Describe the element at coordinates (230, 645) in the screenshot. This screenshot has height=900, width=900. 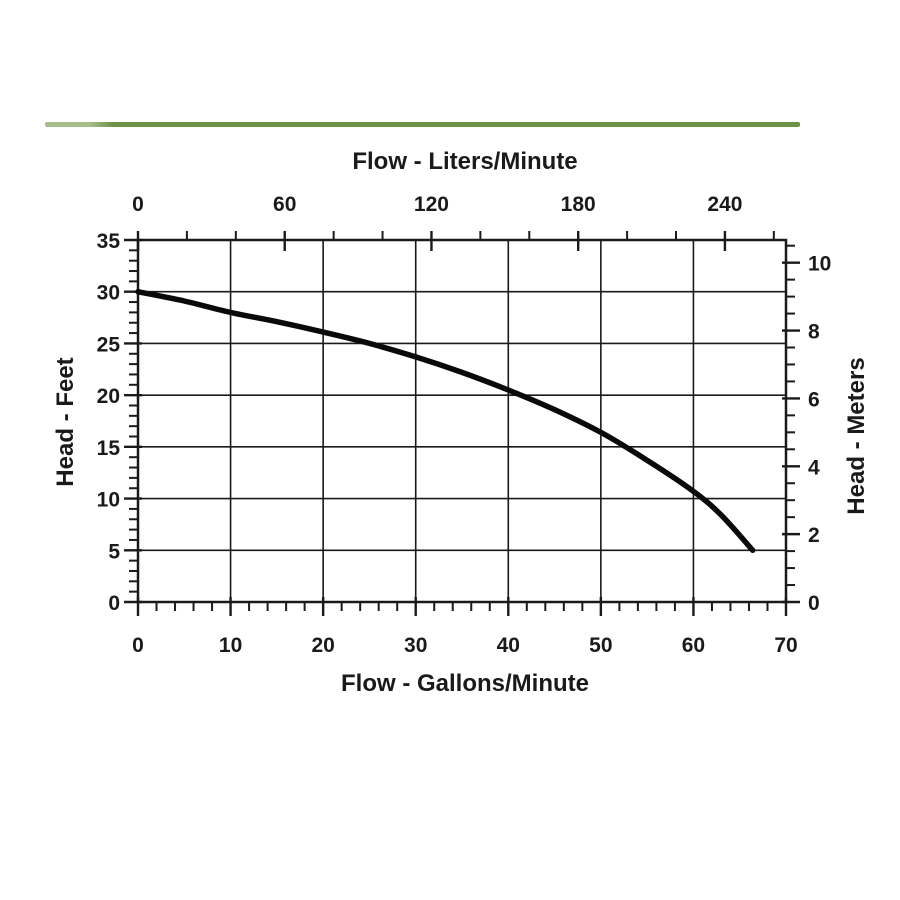
I see `bottom-axis-tick-label: 10` at that location.